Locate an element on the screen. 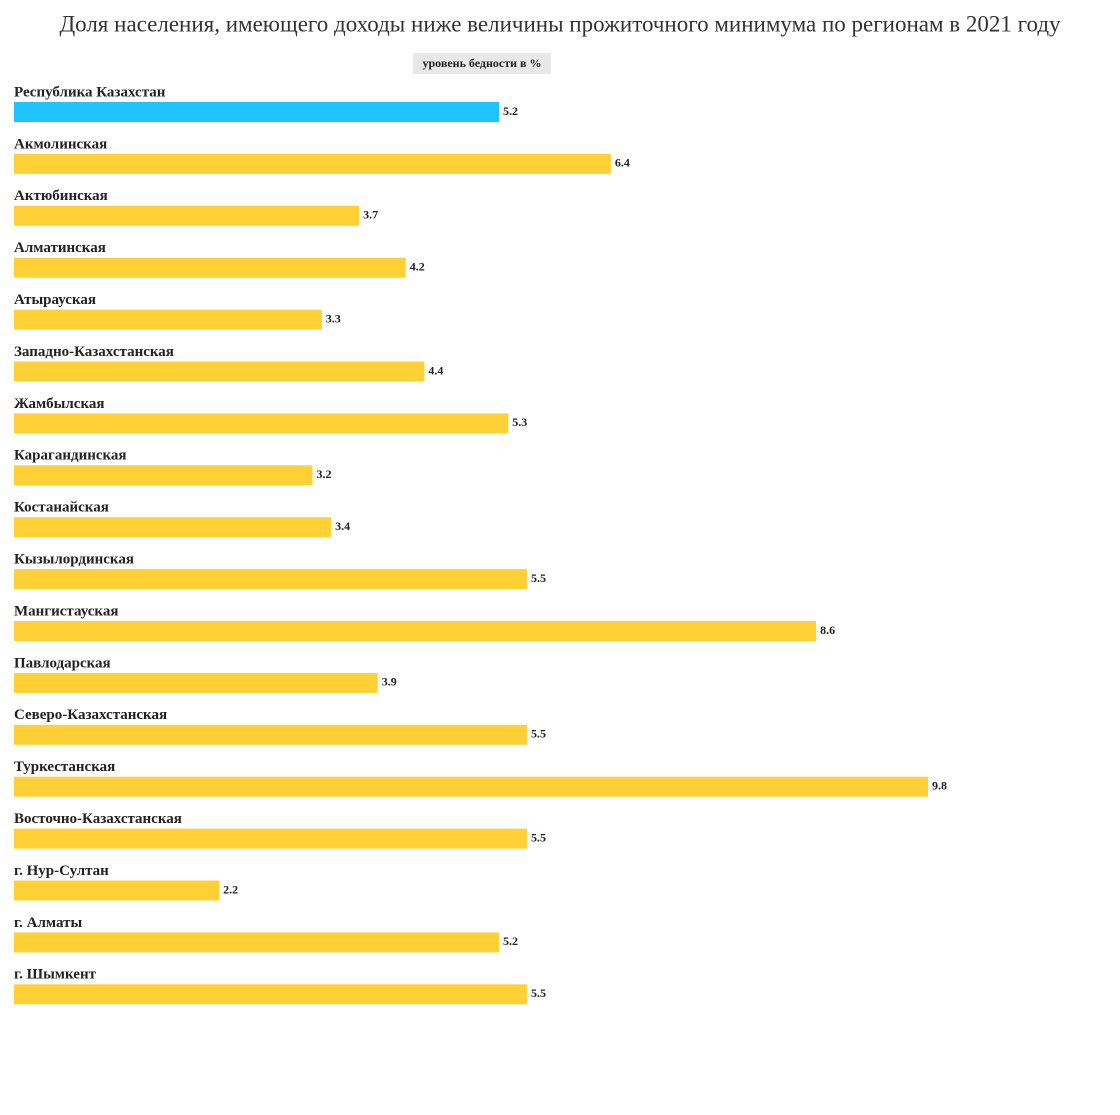 The height and width of the screenshot is (1115, 1120). legend-box is located at coordinates (482, 63).